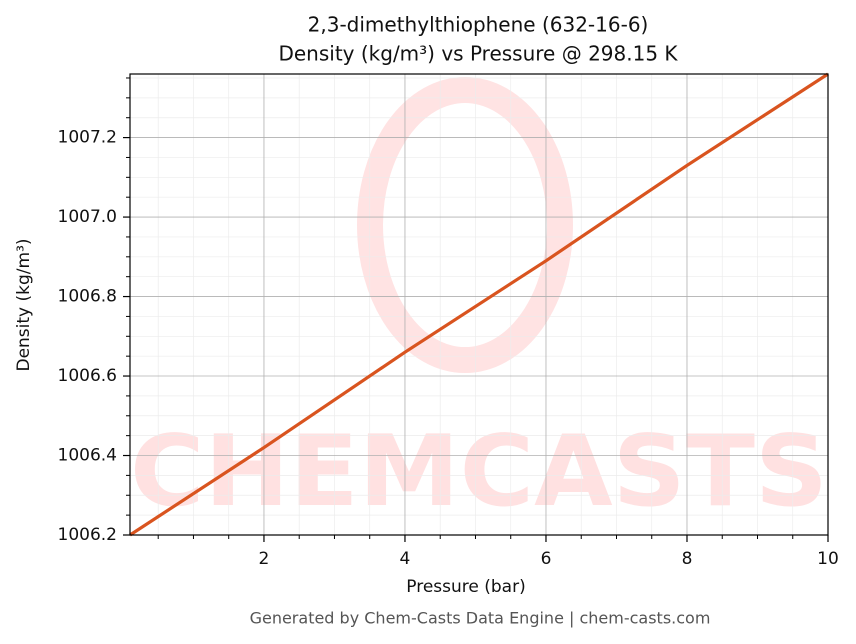 The width and height of the screenshot is (856, 644). What do you see at coordinates (264, 559) in the screenshot?
I see `x-tick-label: 2` at bounding box center [264, 559].